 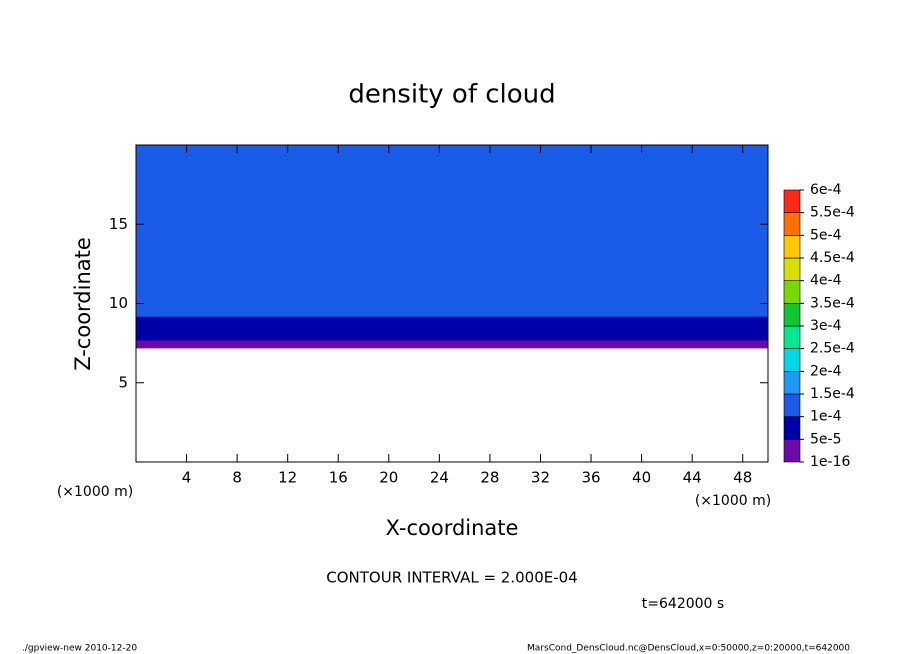 What do you see at coordinates (826, 281) in the screenshot?
I see `colorbar-label: 4e-4` at bounding box center [826, 281].